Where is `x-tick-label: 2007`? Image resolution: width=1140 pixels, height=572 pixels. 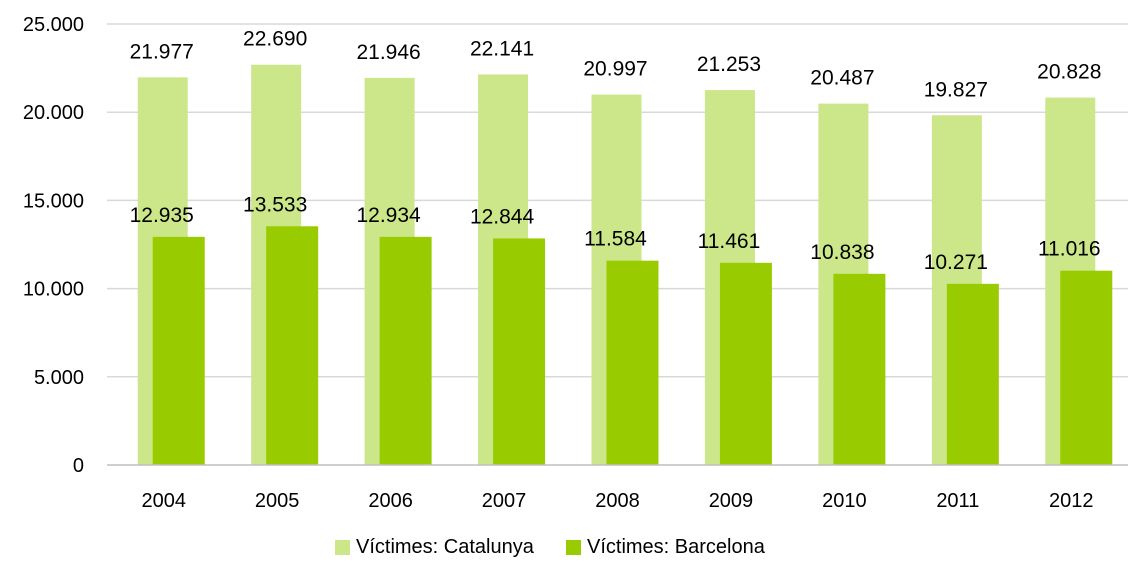 x-tick-label: 2007 is located at coordinates (504, 501).